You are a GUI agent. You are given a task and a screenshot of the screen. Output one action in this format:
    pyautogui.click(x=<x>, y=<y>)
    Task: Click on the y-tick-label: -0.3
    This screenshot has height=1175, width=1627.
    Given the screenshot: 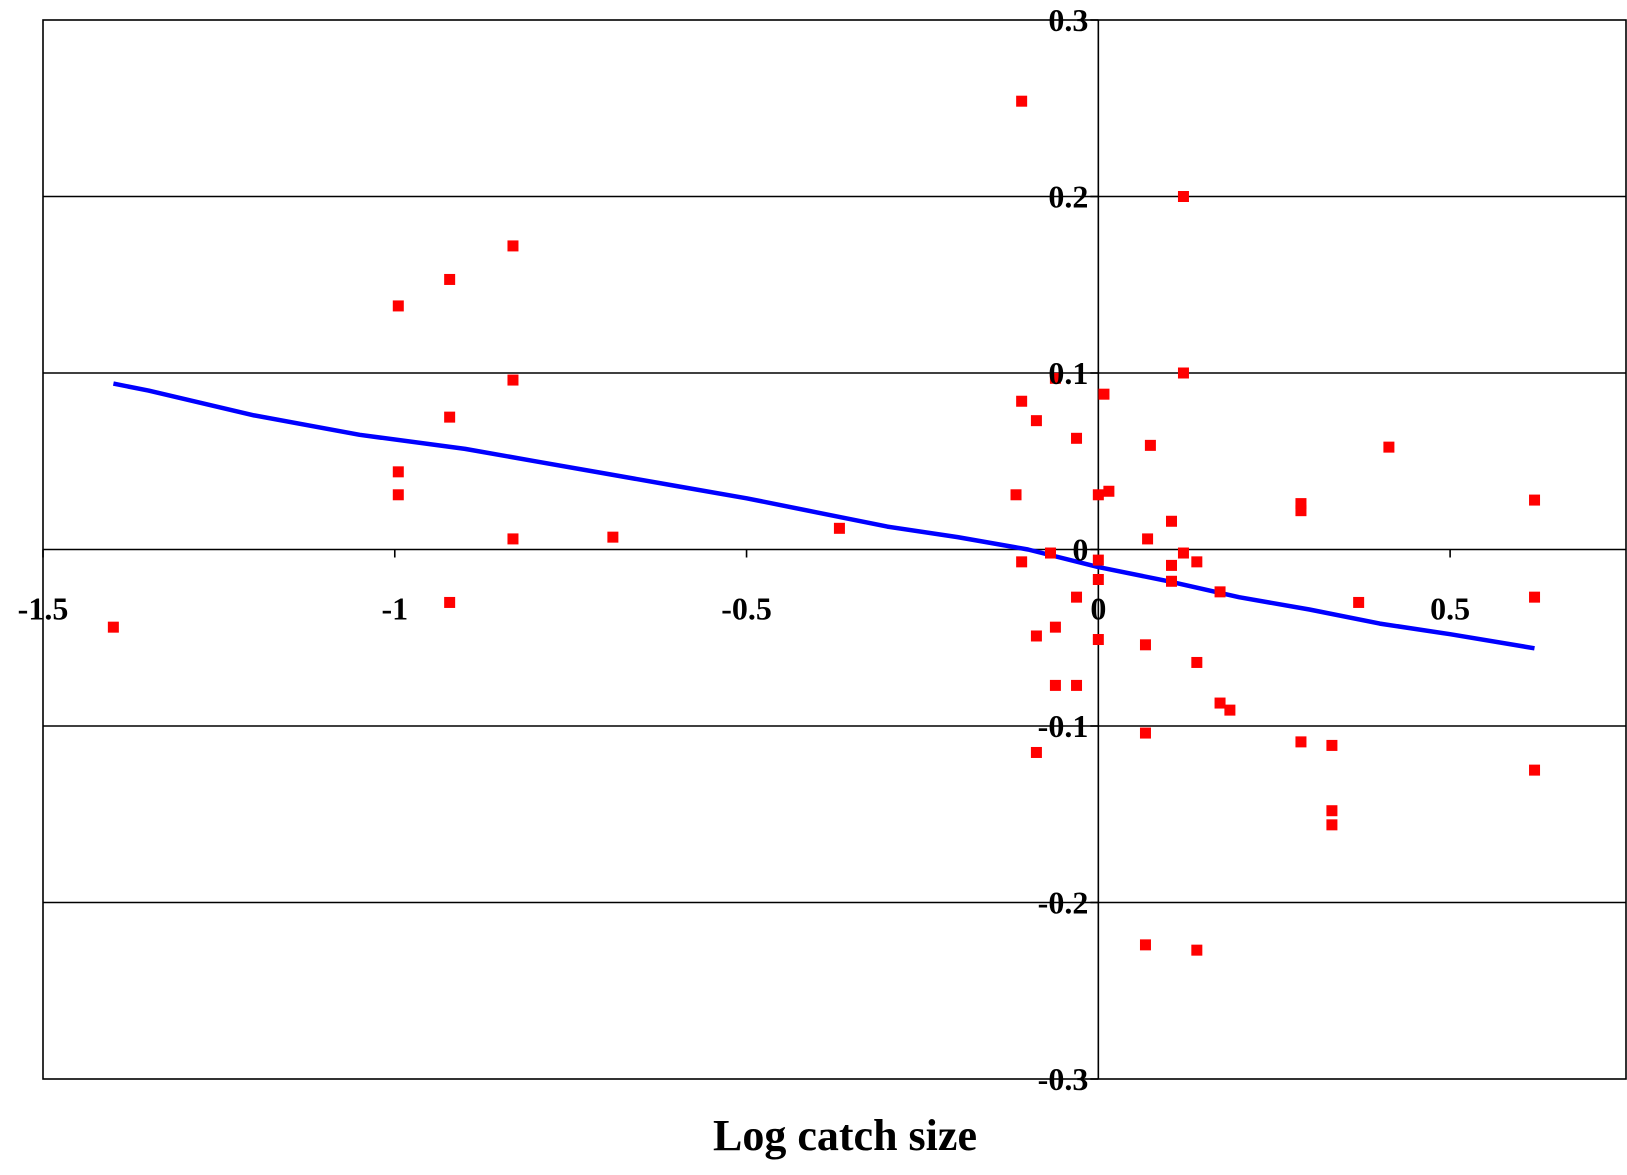 What is the action you would take?
    pyautogui.click(x=1063, y=1079)
    